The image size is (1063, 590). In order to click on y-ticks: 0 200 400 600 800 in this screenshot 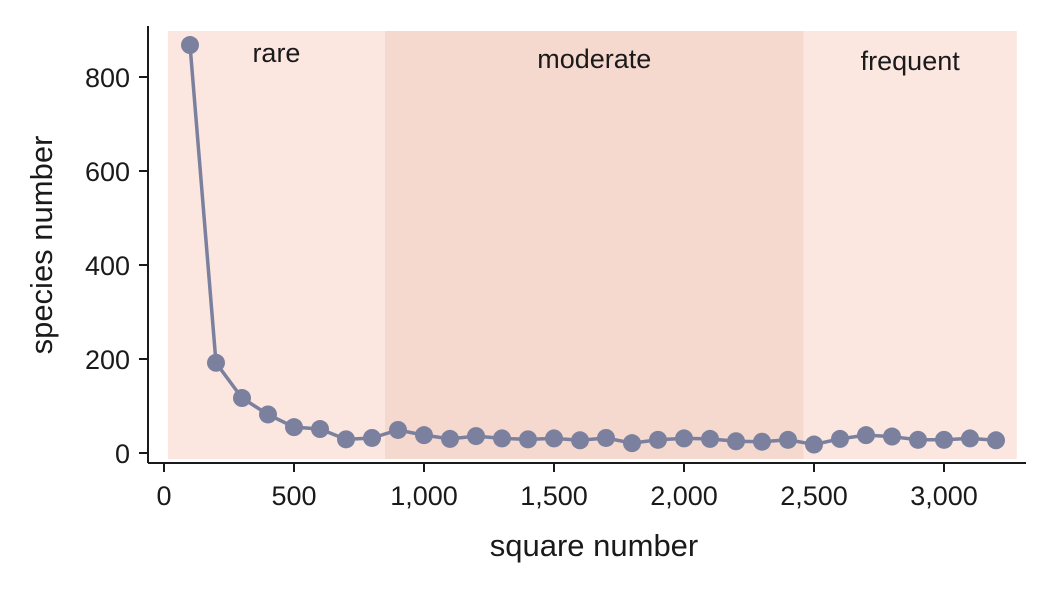, I will do `click(116, 266)`.